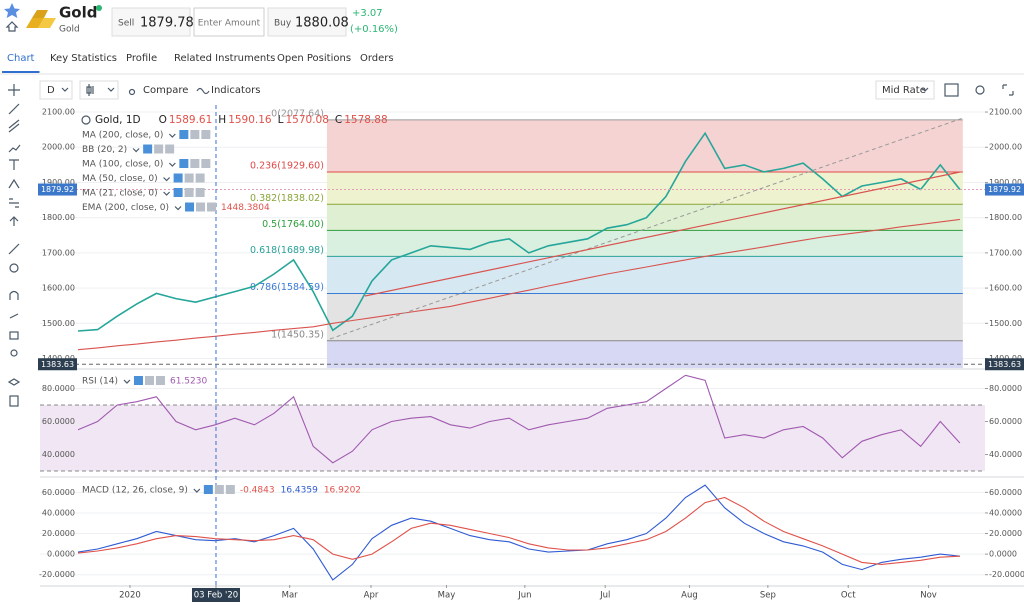 The width and height of the screenshot is (1024, 606). What do you see at coordinates (371, 596) in the screenshot?
I see `x-tick-label: Apr` at bounding box center [371, 596].